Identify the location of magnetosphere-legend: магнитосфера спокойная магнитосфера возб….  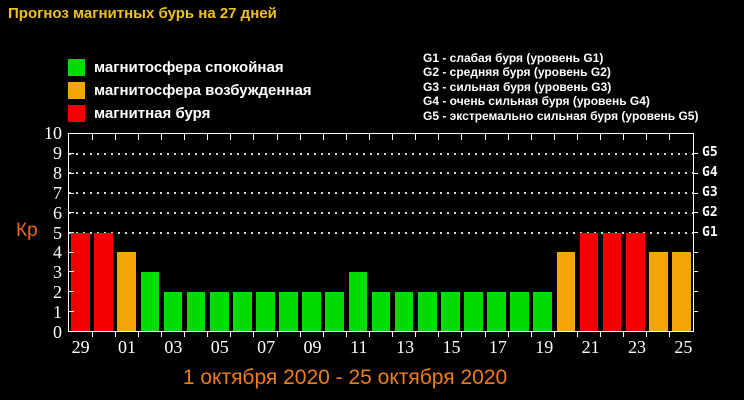
(190, 90).